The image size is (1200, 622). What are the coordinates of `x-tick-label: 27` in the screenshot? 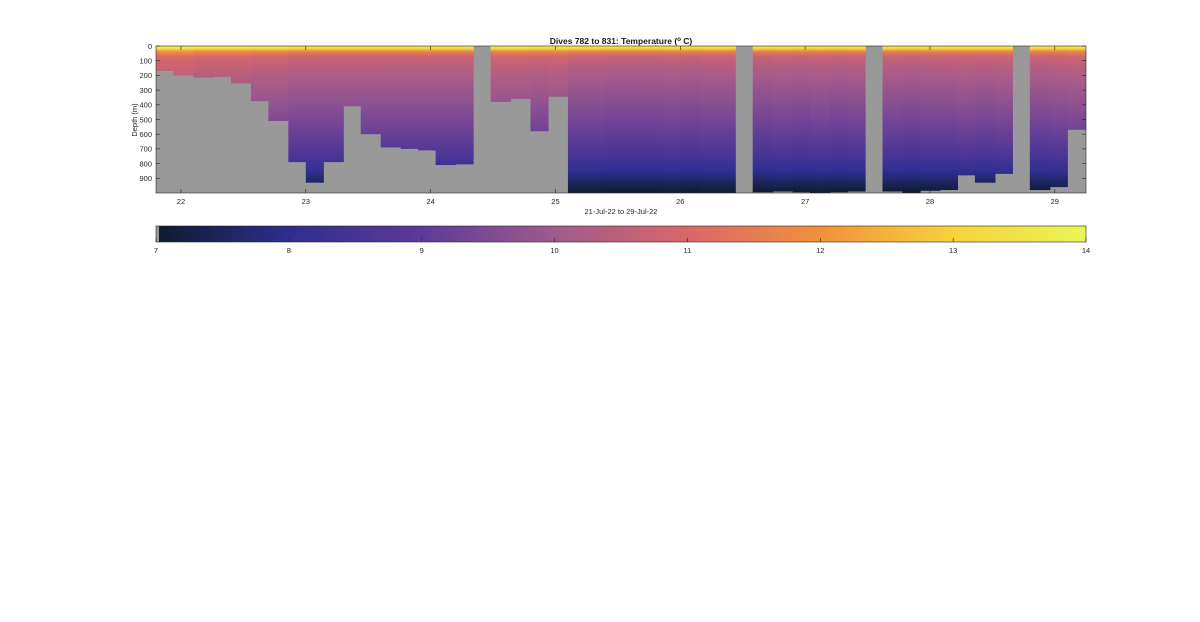 It's located at (805, 201).